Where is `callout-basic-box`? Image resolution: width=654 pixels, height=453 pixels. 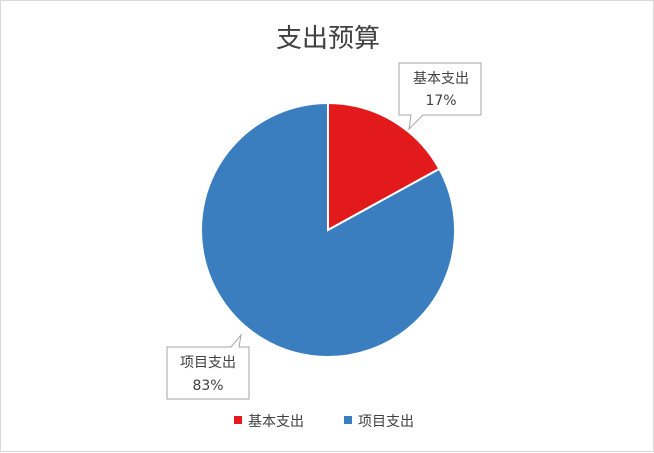
callout-basic-box is located at coordinates (440, 96).